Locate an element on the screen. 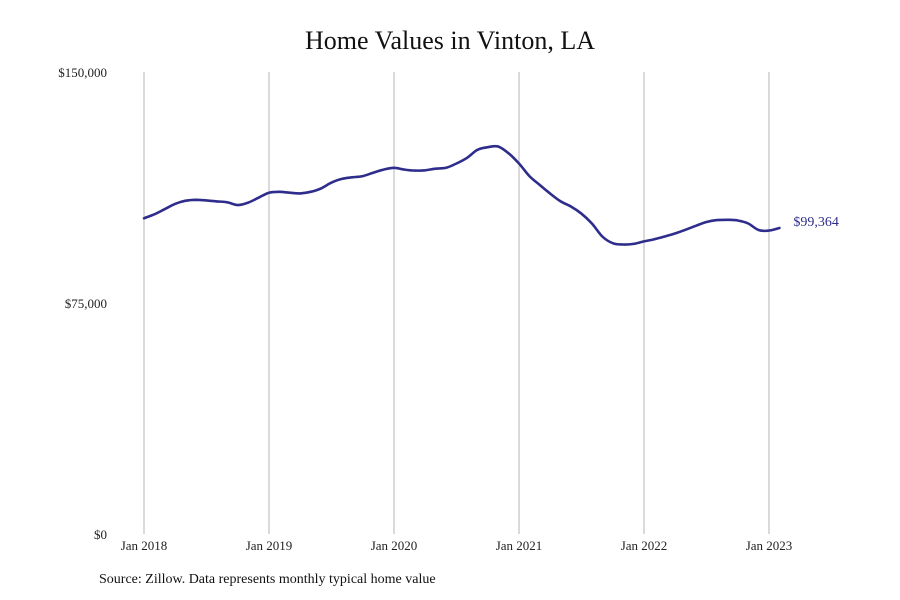  x-tick-label: Jan 2023 is located at coordinates (769, 545).